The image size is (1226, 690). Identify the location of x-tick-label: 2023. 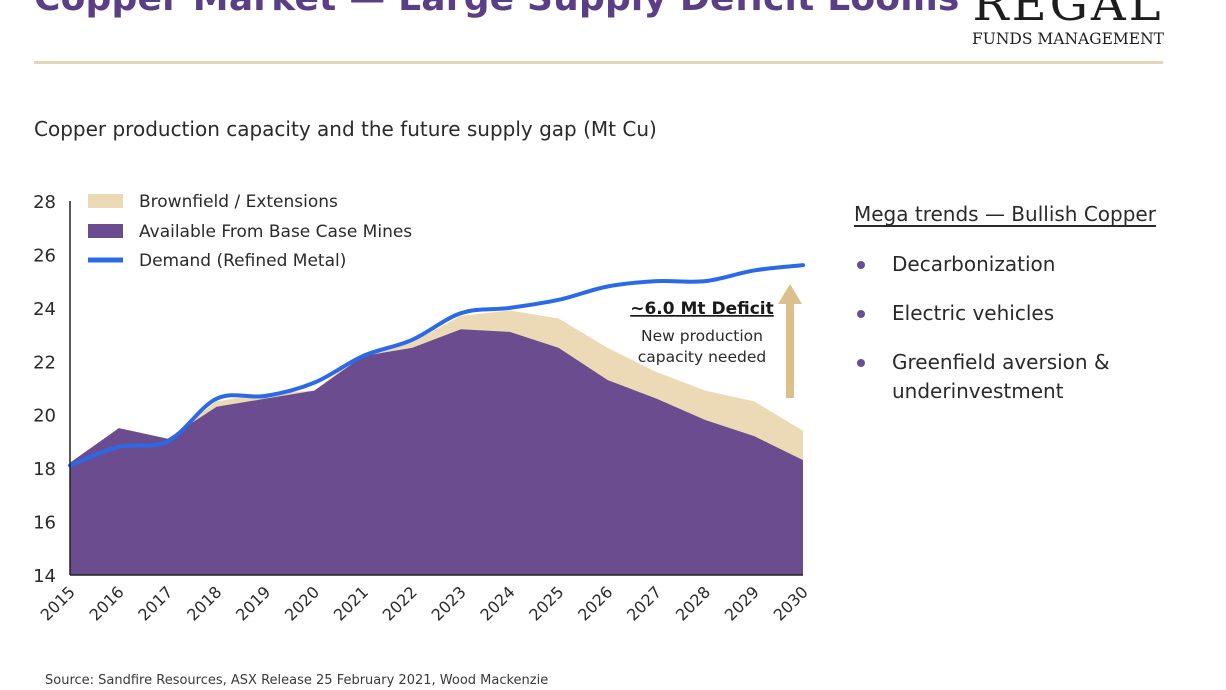
(449, 603).